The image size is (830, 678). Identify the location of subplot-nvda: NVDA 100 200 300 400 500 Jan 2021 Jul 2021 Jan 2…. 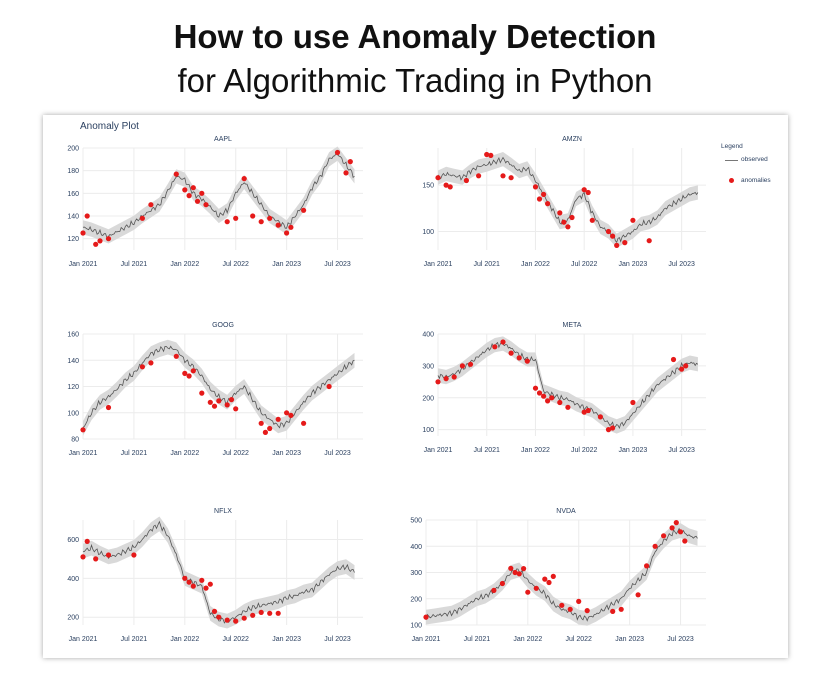
(558, 575).